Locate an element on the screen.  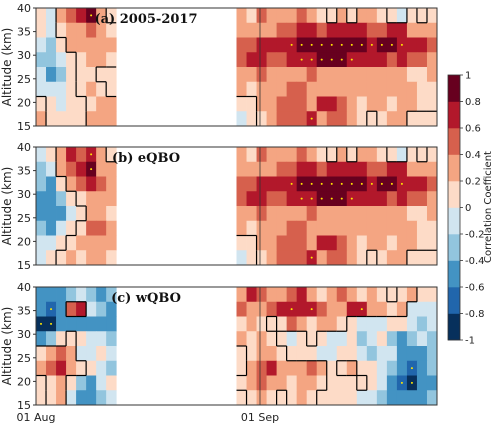
colorbar-tick-label: 0.8 is located at coordinates (473, 102).